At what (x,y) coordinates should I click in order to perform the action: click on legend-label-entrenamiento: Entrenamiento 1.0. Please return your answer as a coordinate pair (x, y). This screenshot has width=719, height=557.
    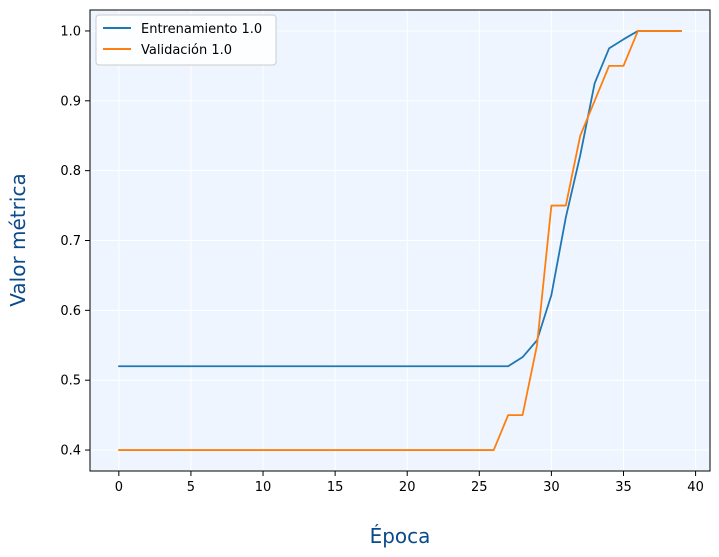
    Looking at the image, I should click on (201, 29).